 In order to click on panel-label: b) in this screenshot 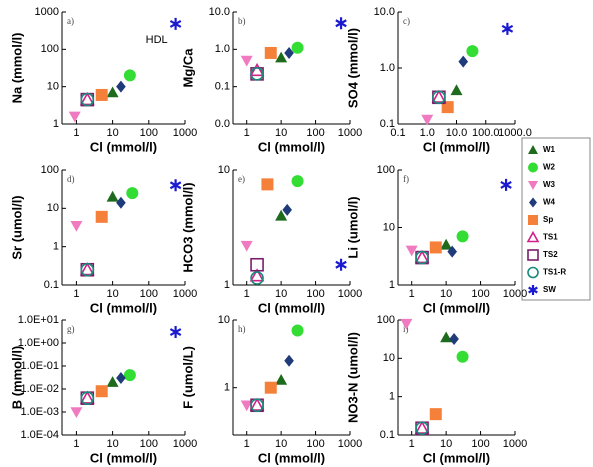, I will do `click(242, 21)`.